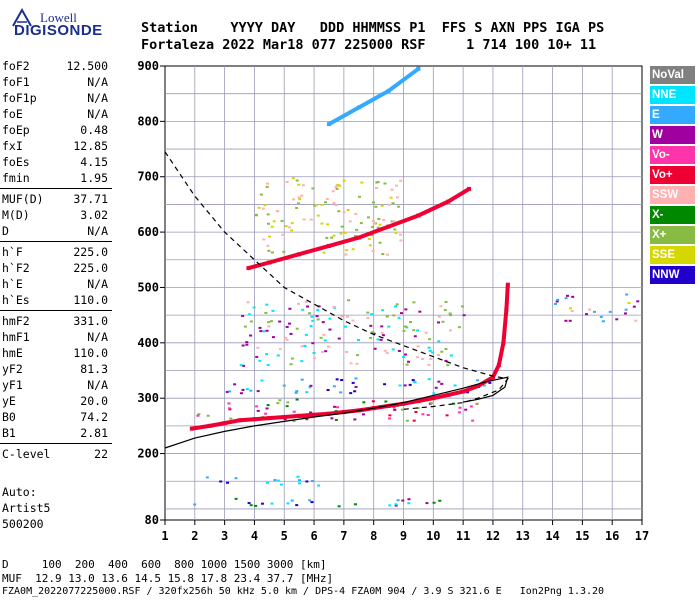 This screenshot has height=600, width=700. I want to click on param-row: B1 2.81, so click(56, 433).